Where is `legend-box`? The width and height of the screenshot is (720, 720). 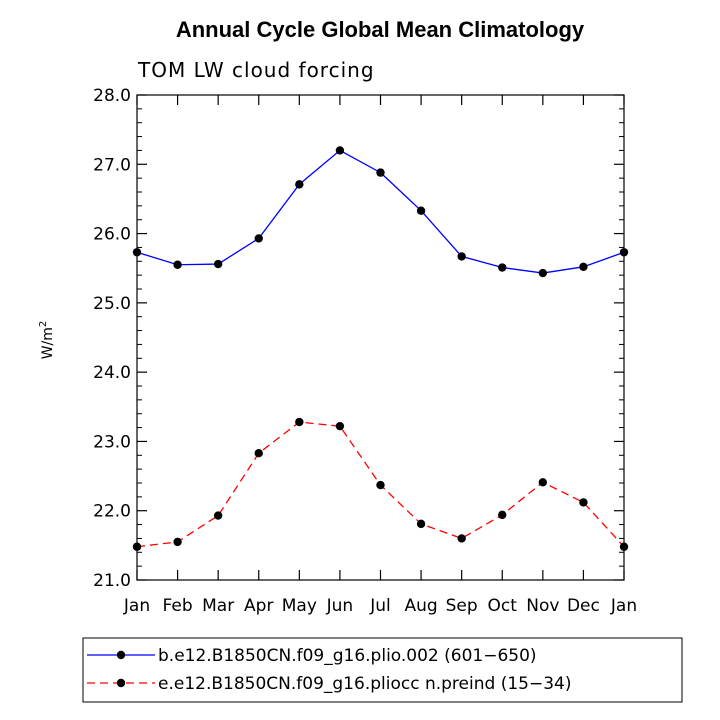 legend-box is located at coordinates (382, 670).